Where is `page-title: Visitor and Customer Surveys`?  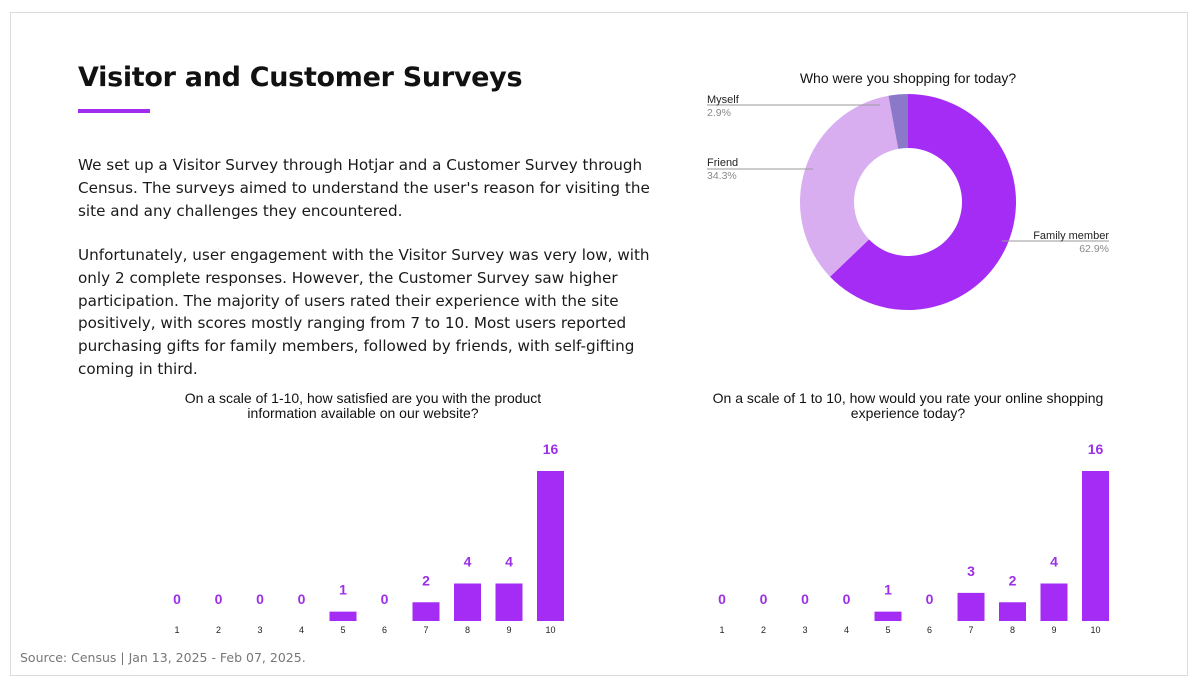
page-title: Visitor and Customer Surveys is located at coordinates (300, 77).